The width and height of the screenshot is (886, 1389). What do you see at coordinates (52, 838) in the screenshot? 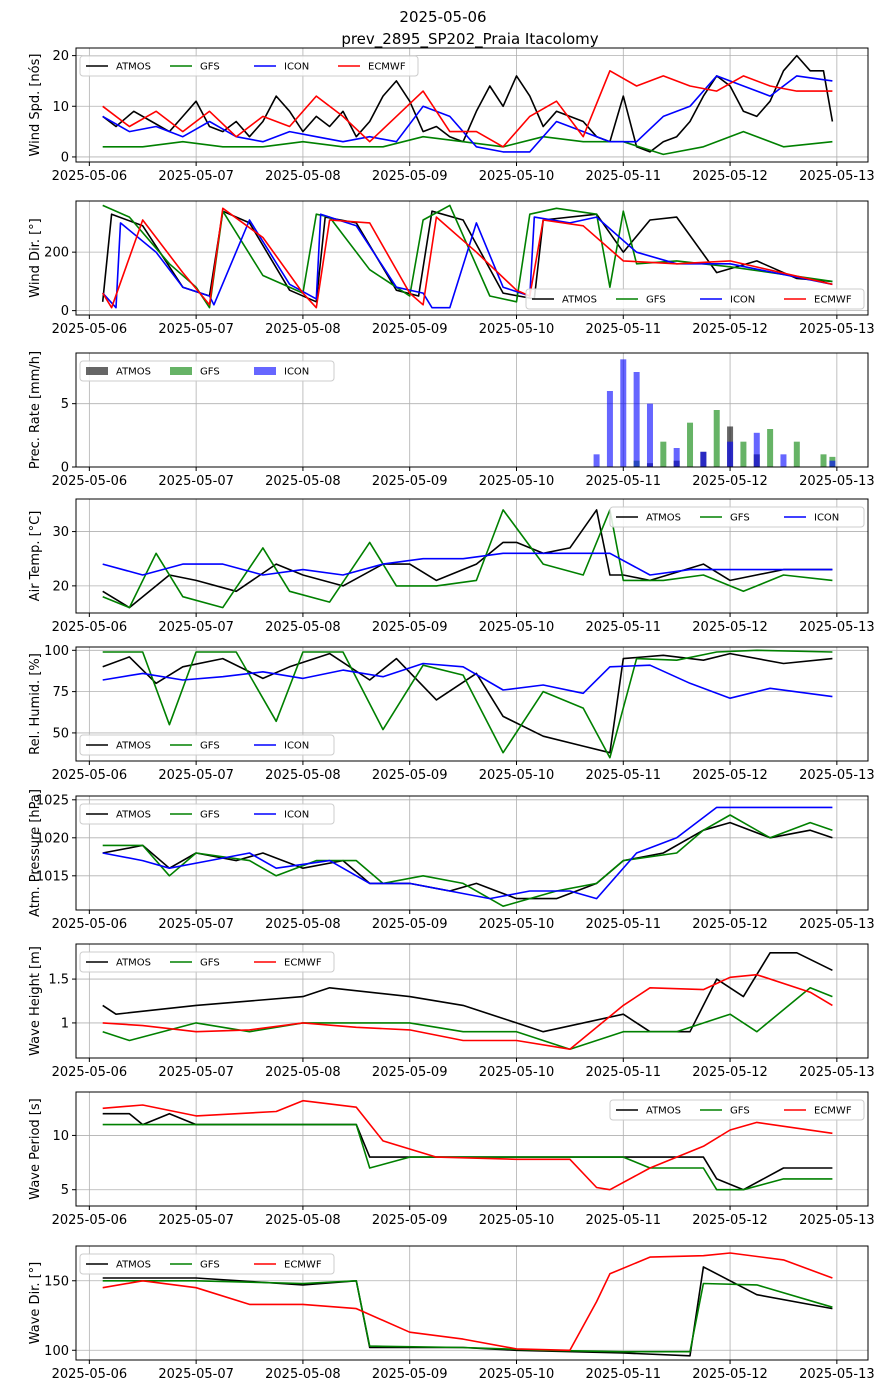
I see `y-tick-label: 1020` at bounding box center [52, 838].